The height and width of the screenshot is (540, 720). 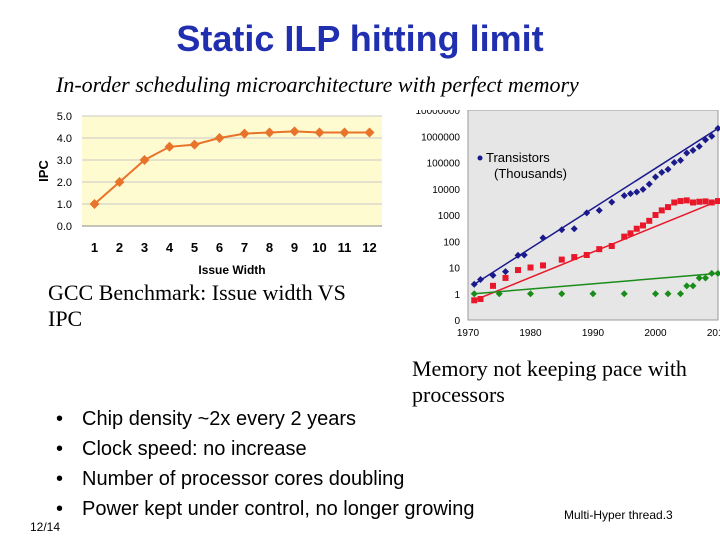 I want to click on trend-x-tick-label: 1970, so click(x=468, y=333).